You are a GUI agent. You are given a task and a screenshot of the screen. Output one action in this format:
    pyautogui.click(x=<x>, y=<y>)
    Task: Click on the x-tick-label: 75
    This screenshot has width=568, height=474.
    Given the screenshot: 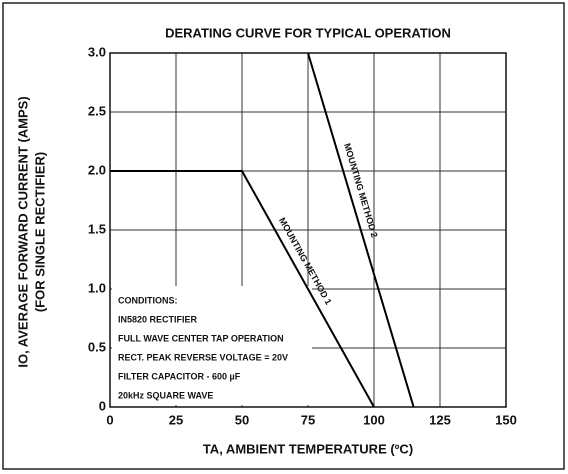 What is the action you would take?
    pyautogui.click(x=308, y=419)
    